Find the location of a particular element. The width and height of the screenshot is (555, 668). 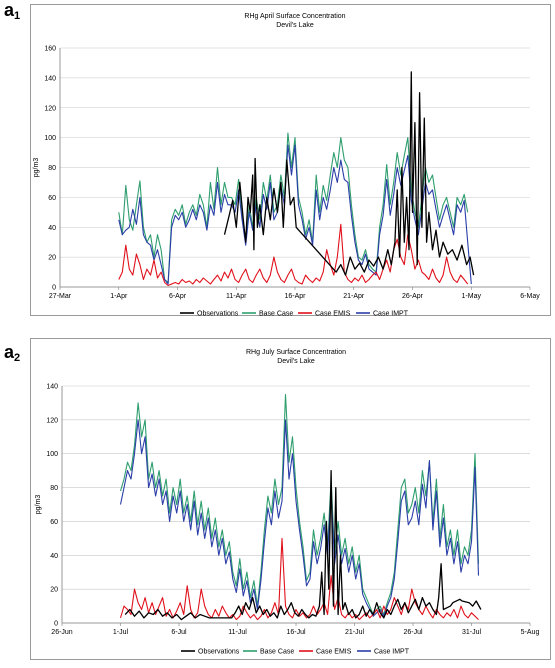

x-tick-label: 1-May is located at coordinates (472, 296).